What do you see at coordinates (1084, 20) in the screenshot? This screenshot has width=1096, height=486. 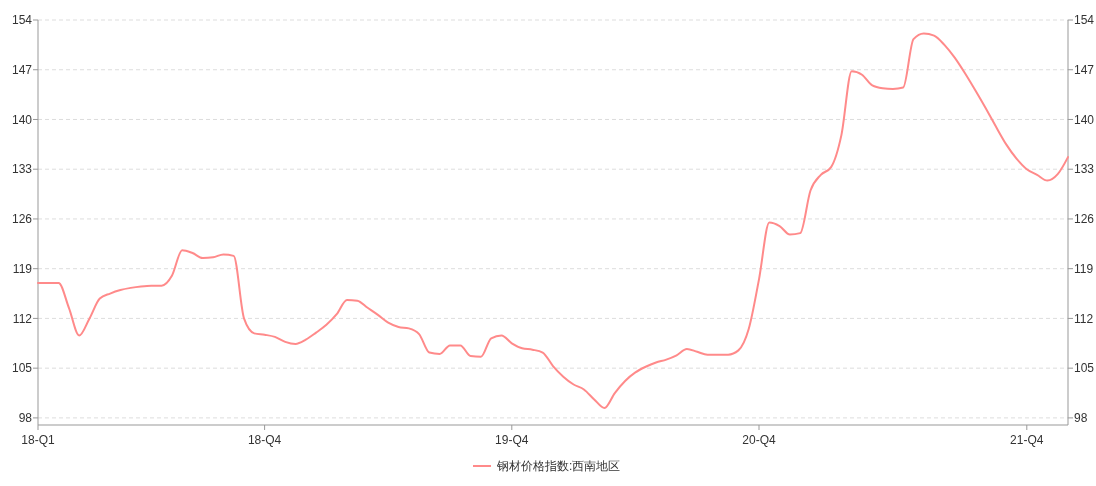 I see `y2-tick-label: 154` at bounding box center [1084, 20].